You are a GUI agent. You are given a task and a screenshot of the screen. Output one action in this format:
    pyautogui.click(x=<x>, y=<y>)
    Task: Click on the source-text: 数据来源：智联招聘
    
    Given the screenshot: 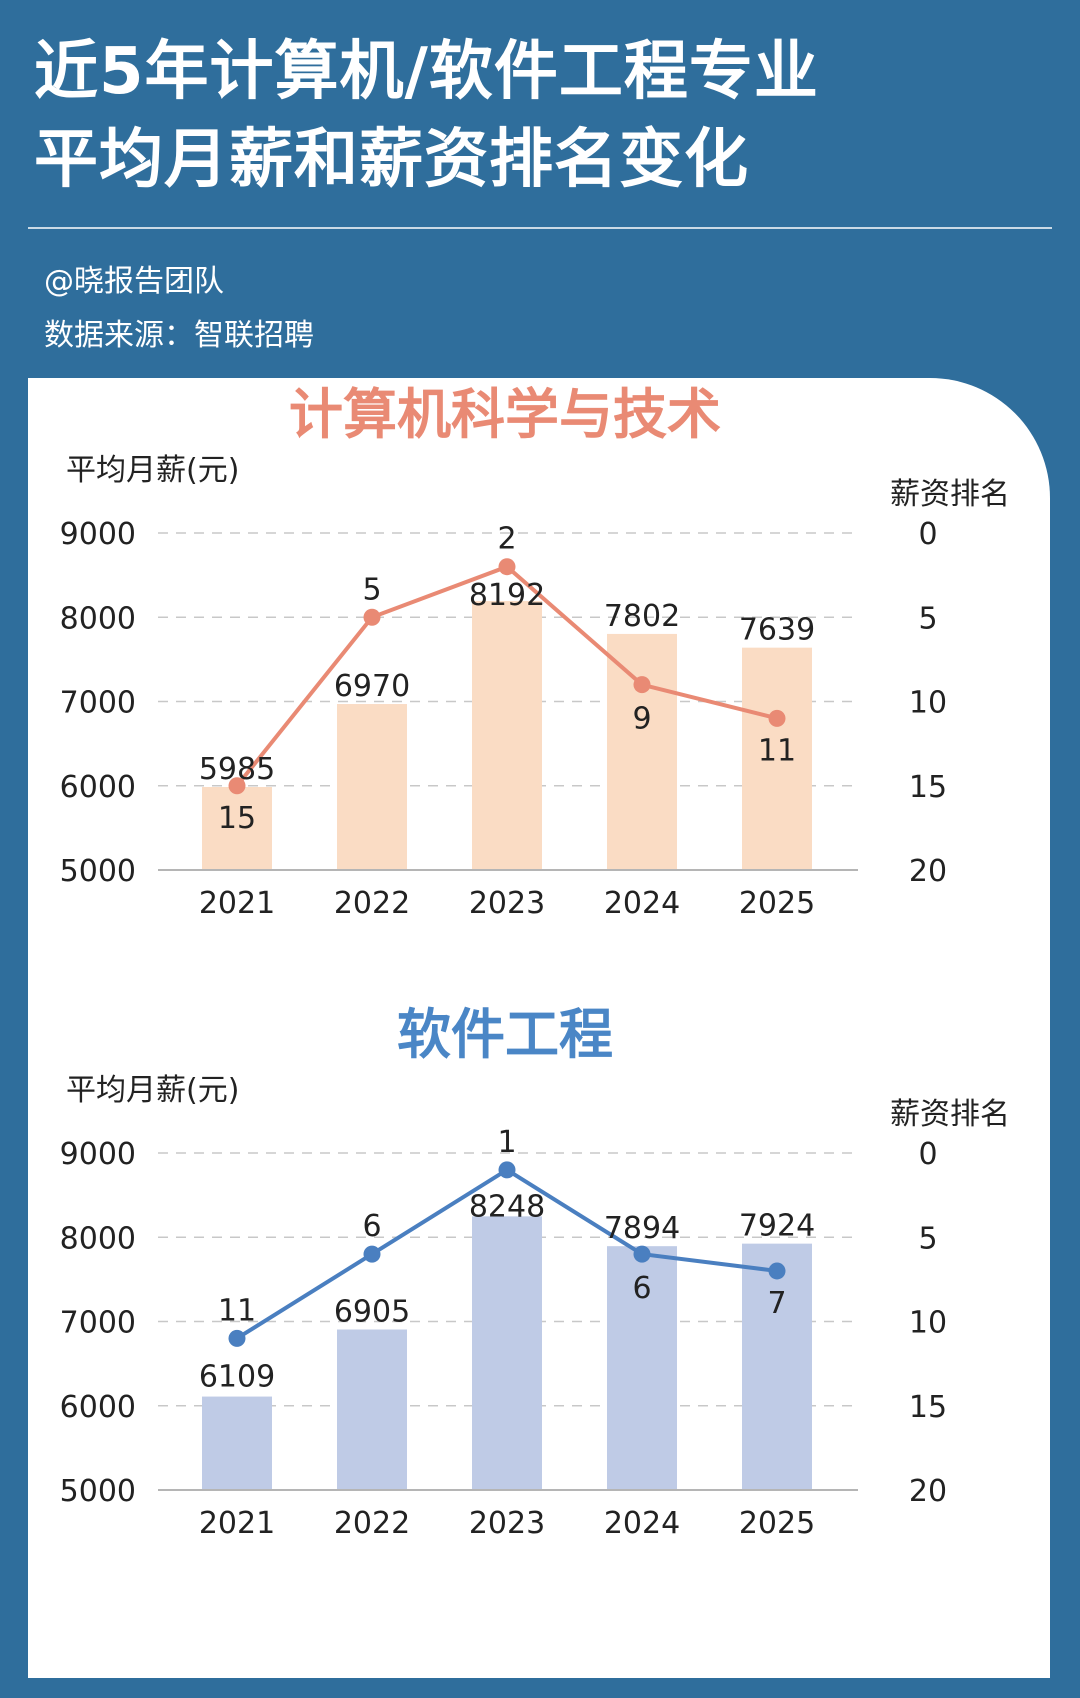 What is the action you would take?
    pyautogui.click(x=179, y=335)
    